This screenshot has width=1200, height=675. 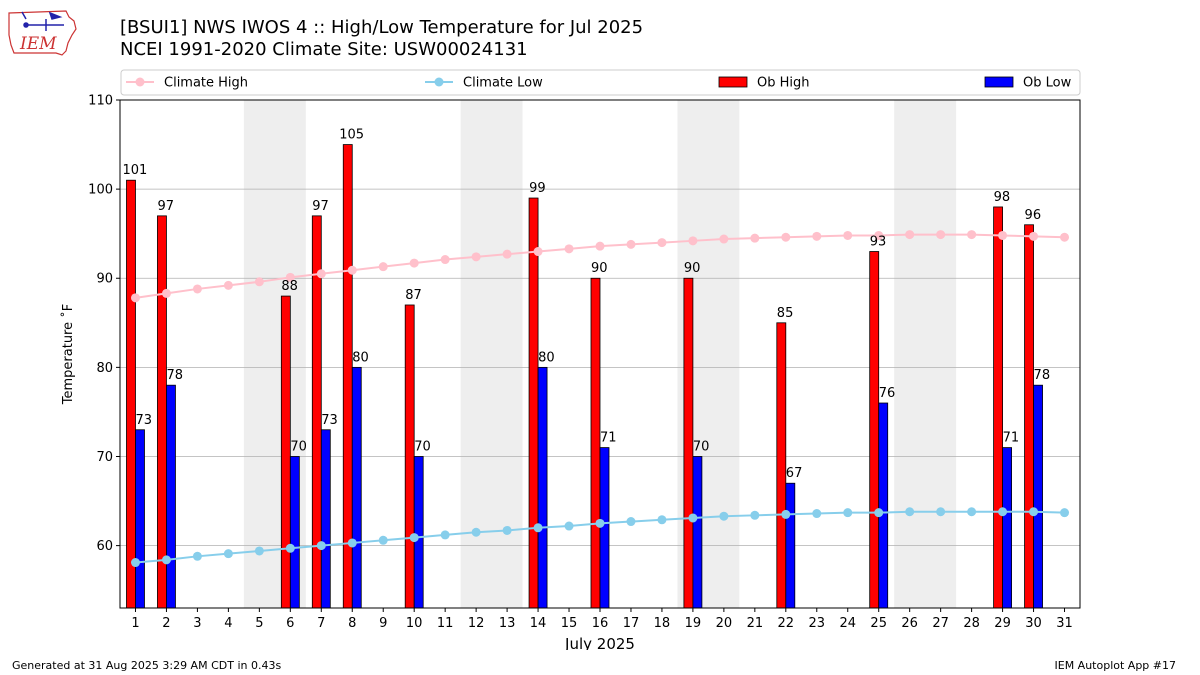 I want to click on x-tick-label: 25, so click(x=878, y=623).